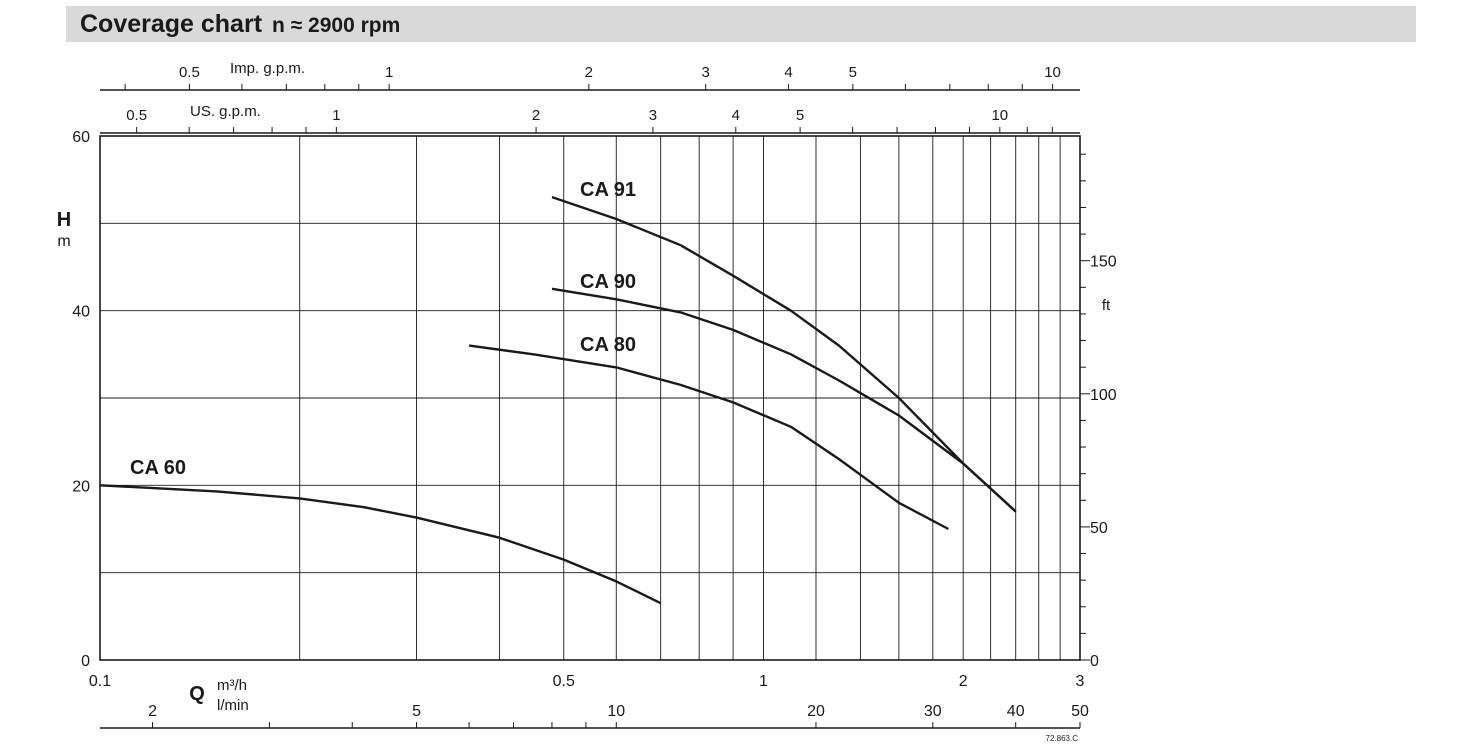 The height and width of the screenshot is (746, 1483). I want to click on us-tick-label: 5, so click(800, 115).